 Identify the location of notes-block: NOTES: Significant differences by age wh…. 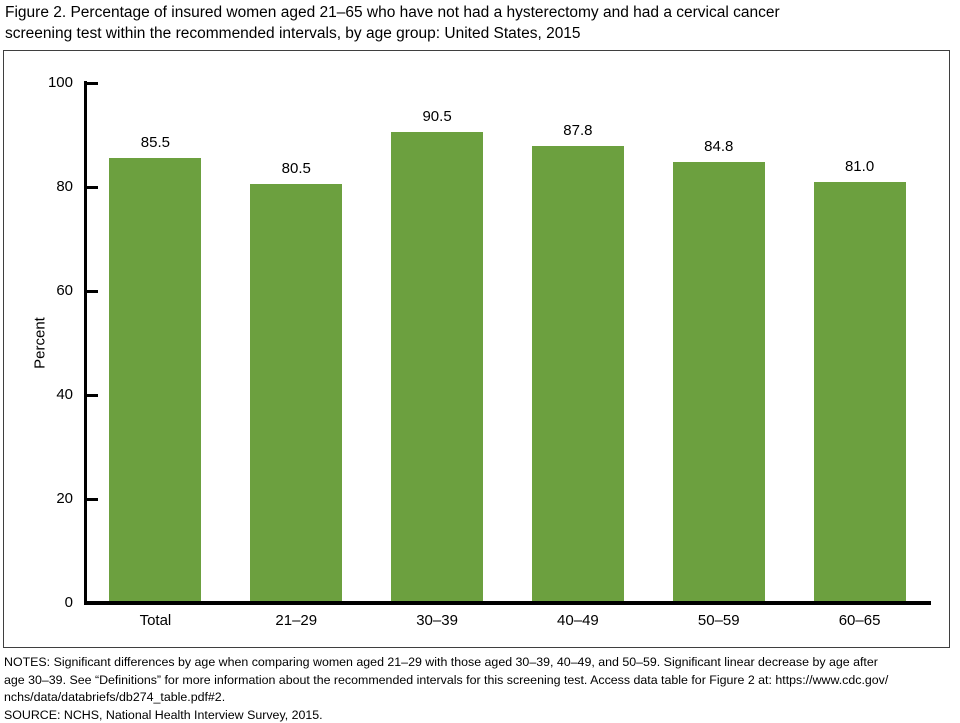
(446, 688).